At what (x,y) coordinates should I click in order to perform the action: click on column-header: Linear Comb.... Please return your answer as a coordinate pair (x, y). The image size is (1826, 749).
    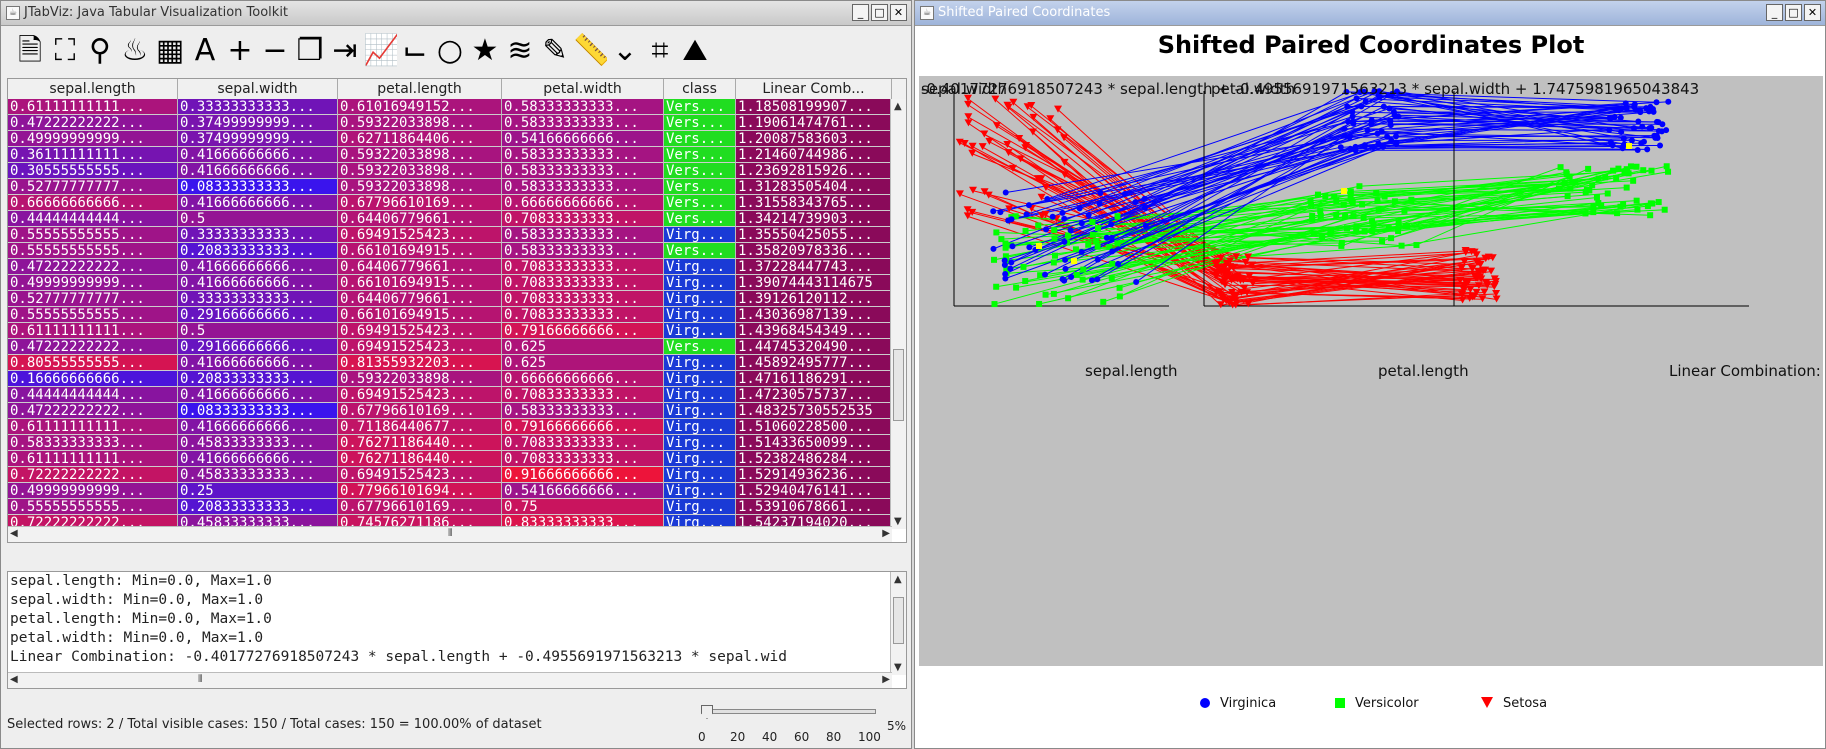
    Looking at the image, I should click on (814, 89).